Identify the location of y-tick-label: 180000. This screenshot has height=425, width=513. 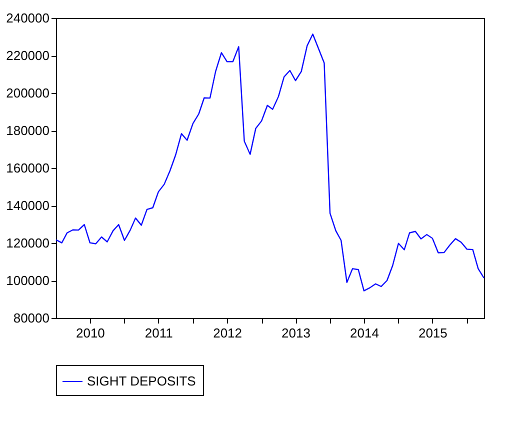
(28, 130).